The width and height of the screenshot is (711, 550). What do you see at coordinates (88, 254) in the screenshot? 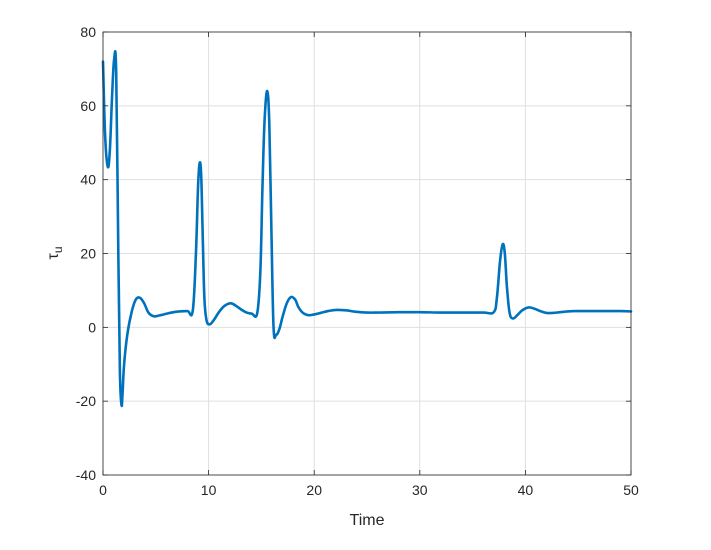
I see `y-tick-label: 20` at bounding box center [88, 254].